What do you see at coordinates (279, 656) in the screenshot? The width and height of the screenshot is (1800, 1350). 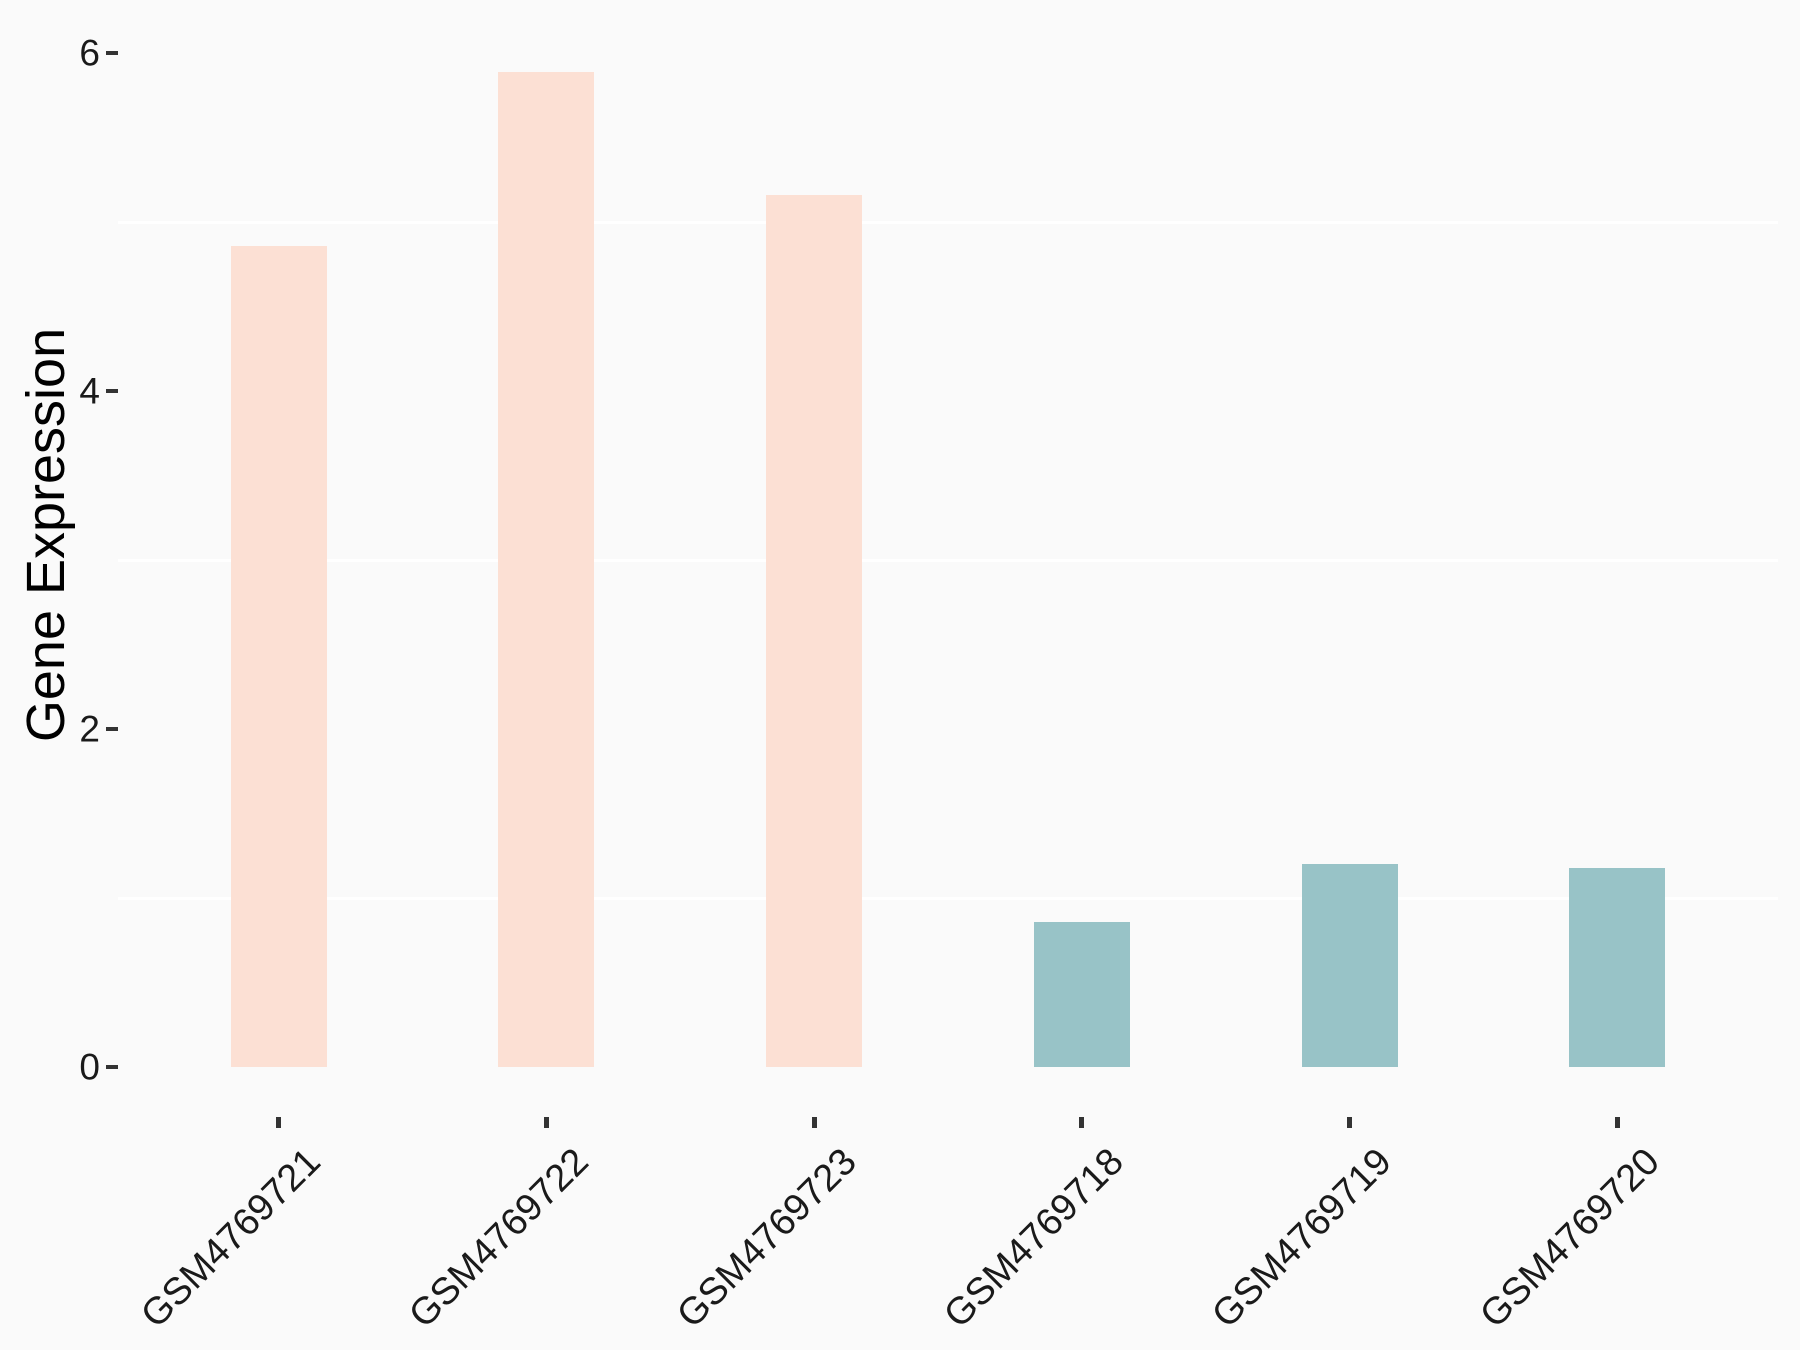 I see `bar-GSM4769721` at bounding box center [279, 656].